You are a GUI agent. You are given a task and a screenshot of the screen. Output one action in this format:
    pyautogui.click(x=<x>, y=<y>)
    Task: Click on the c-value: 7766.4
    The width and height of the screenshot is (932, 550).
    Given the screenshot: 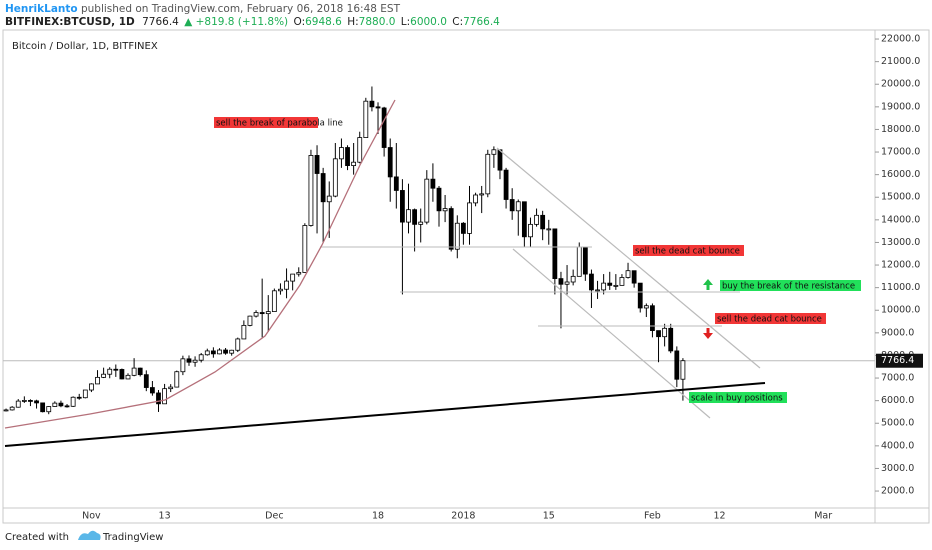 What is the action you would take?
    pyautogui.click(x=481, y=22)
    